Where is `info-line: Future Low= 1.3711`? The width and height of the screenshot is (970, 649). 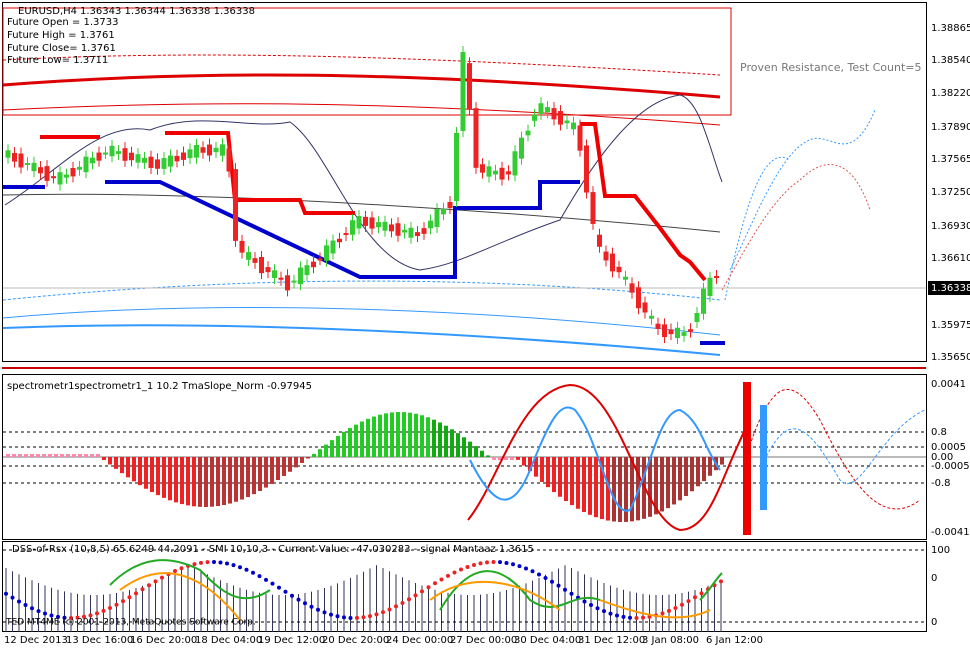
info-line: Future Low= 1.3711 is located at coordinates (57, 60).